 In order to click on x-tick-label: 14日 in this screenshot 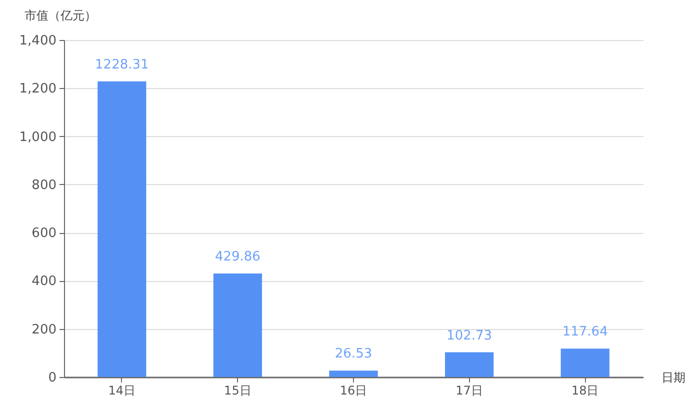, I will do `click(122, 391)`.